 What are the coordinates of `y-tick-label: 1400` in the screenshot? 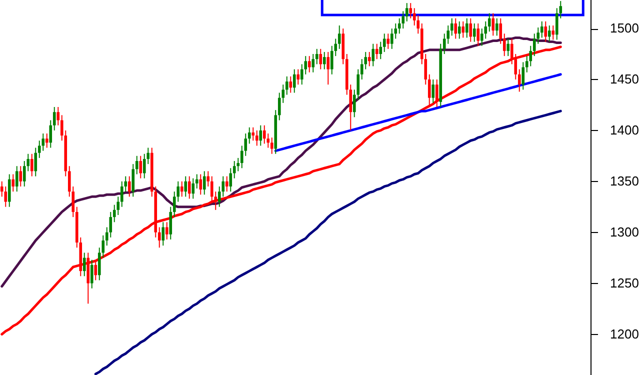 It's located at (624, 130).